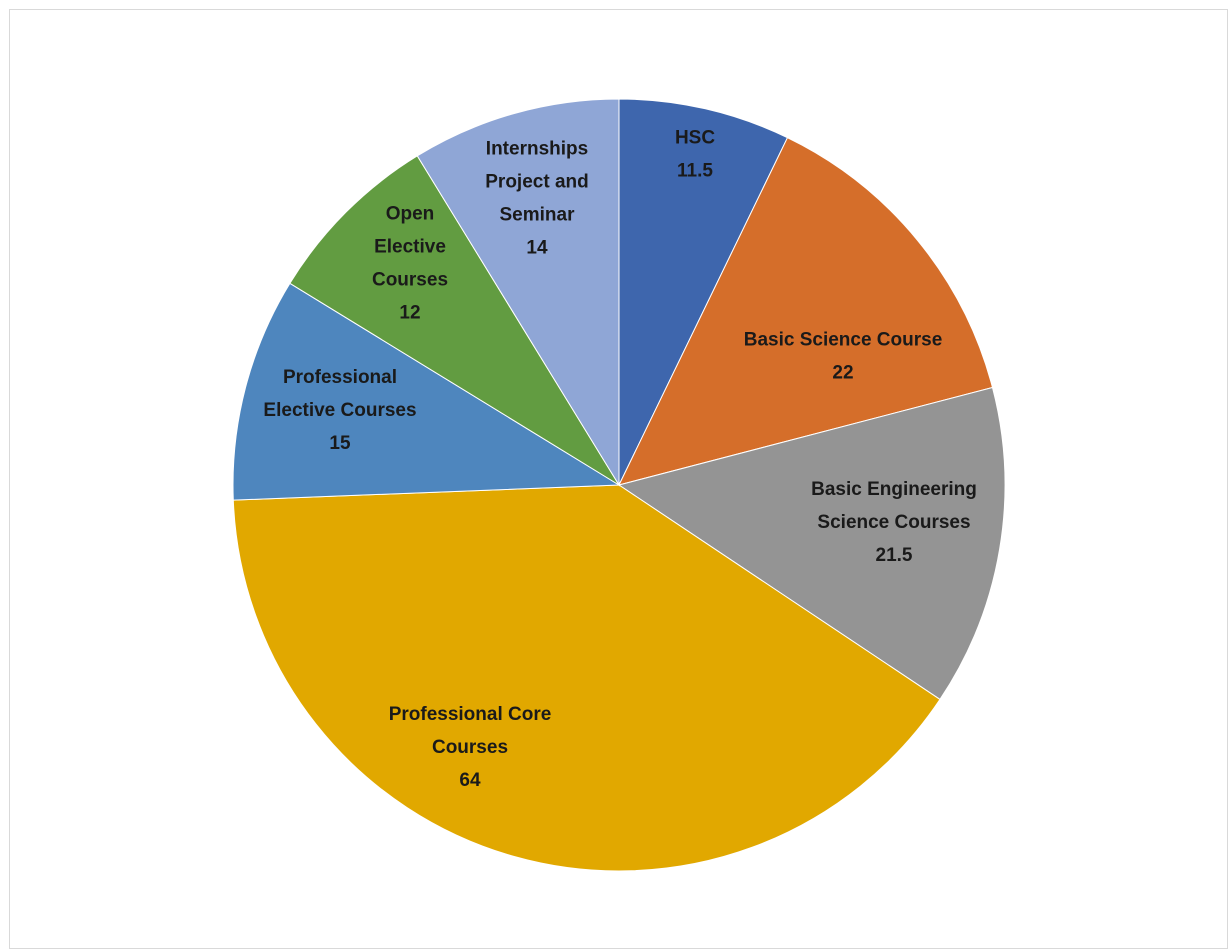  I want to click on slice-value-label: 64, so click(470, 780).